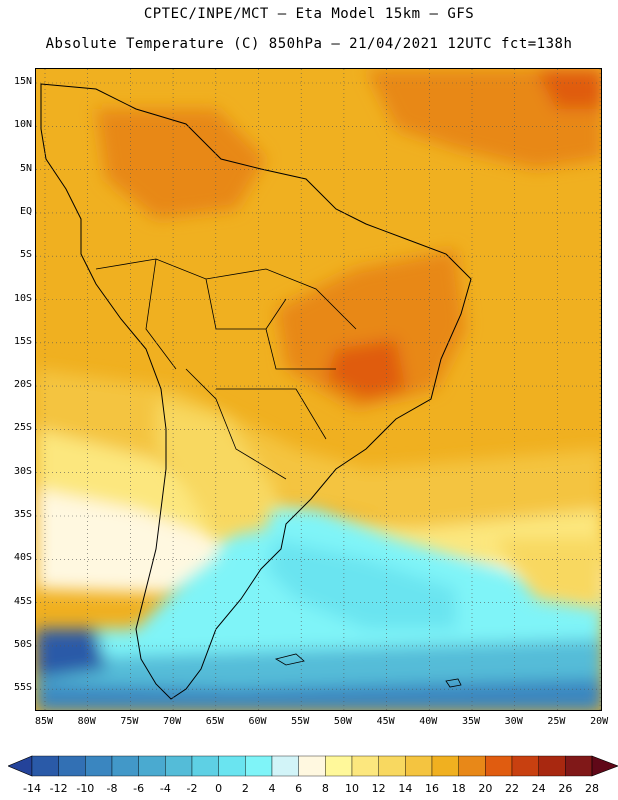  What do you see at coordinates (25, 168) in the screenshot?
I see `lat-label: 5N` at bounding box center [25, 168].